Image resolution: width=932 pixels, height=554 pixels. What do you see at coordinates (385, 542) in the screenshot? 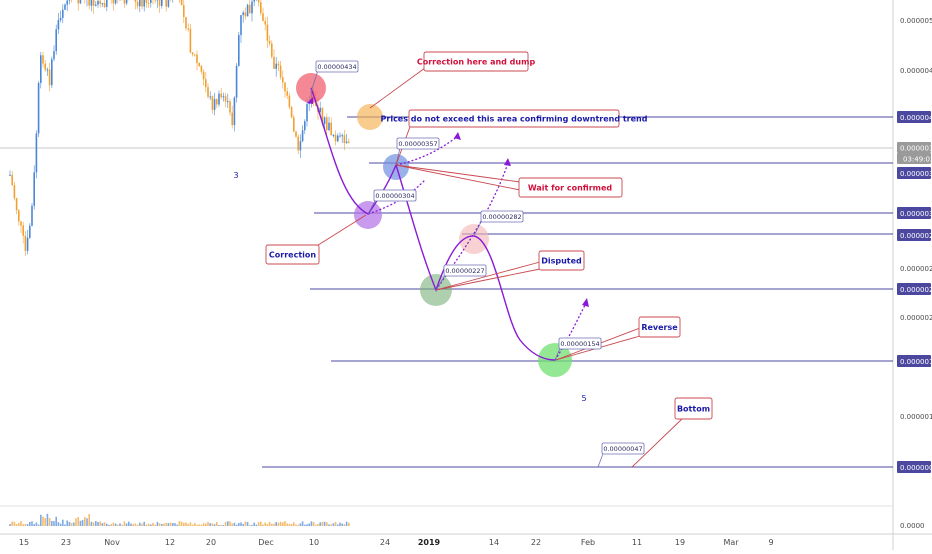
I see `x-tick-label: 24` at bounding box center [385, 542].